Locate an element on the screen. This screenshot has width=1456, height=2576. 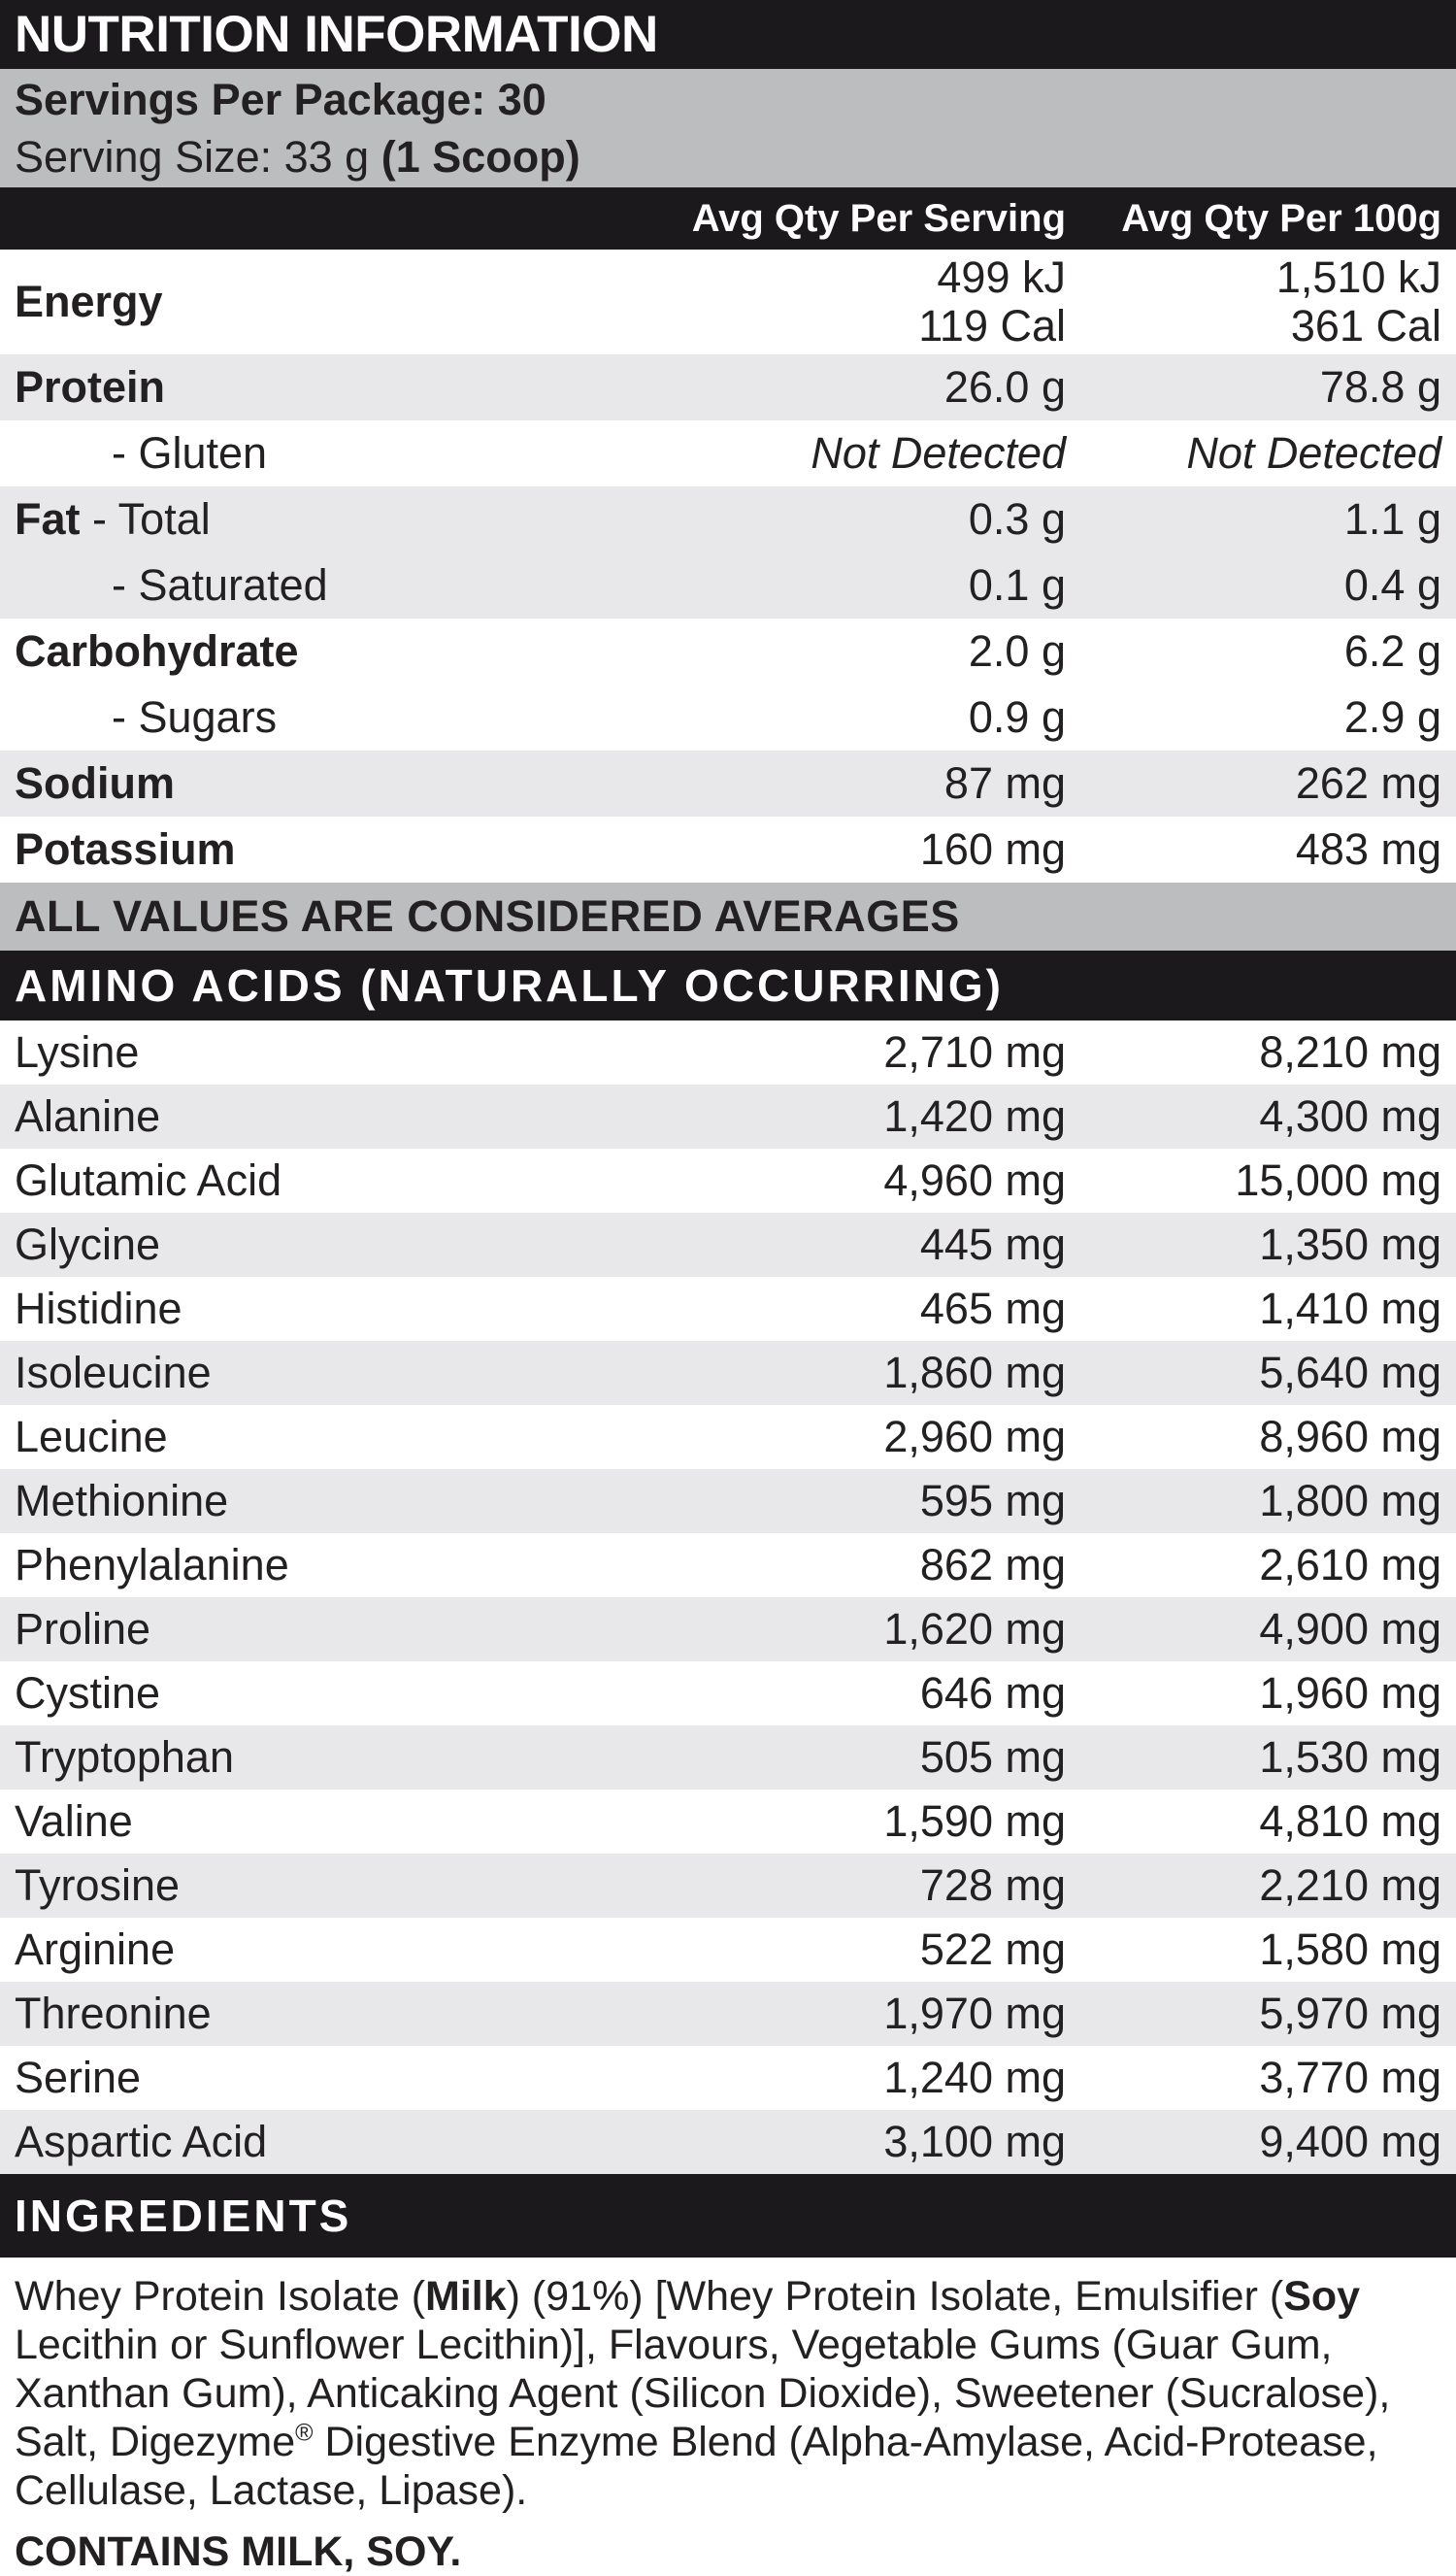
amino-acid-name: Alanine is located at coordinates (88, 1116).